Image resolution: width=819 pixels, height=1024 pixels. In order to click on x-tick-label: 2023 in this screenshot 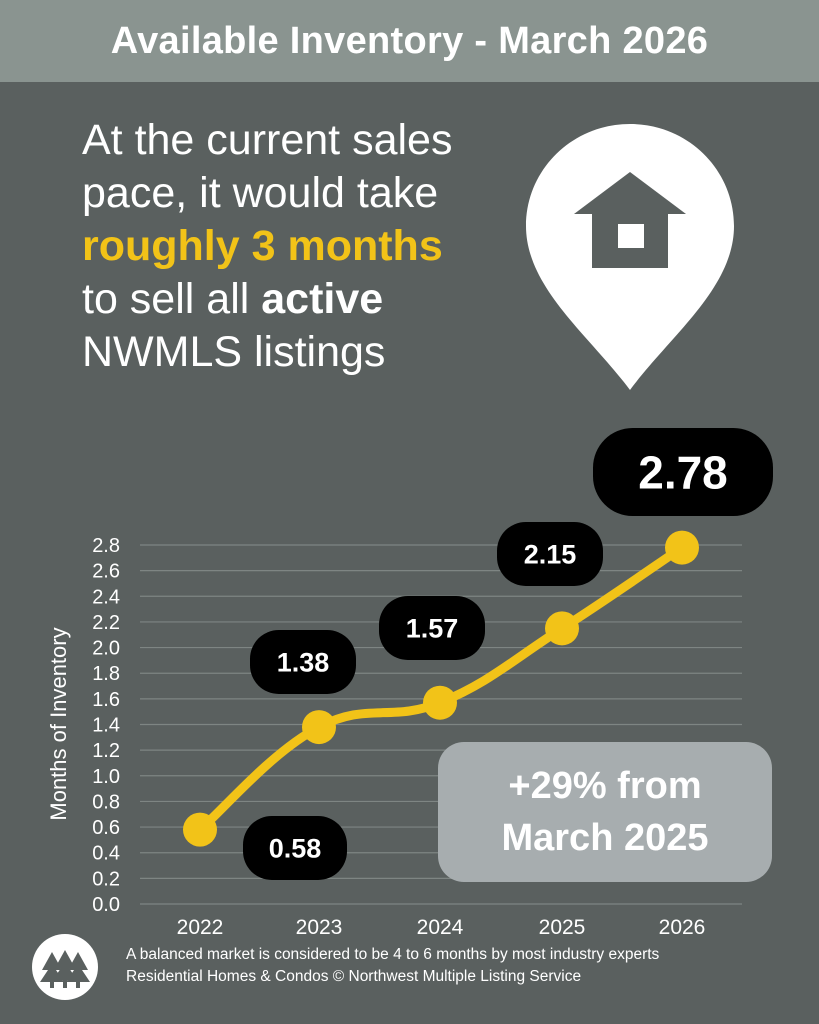, I will do `click(319, 927)`.